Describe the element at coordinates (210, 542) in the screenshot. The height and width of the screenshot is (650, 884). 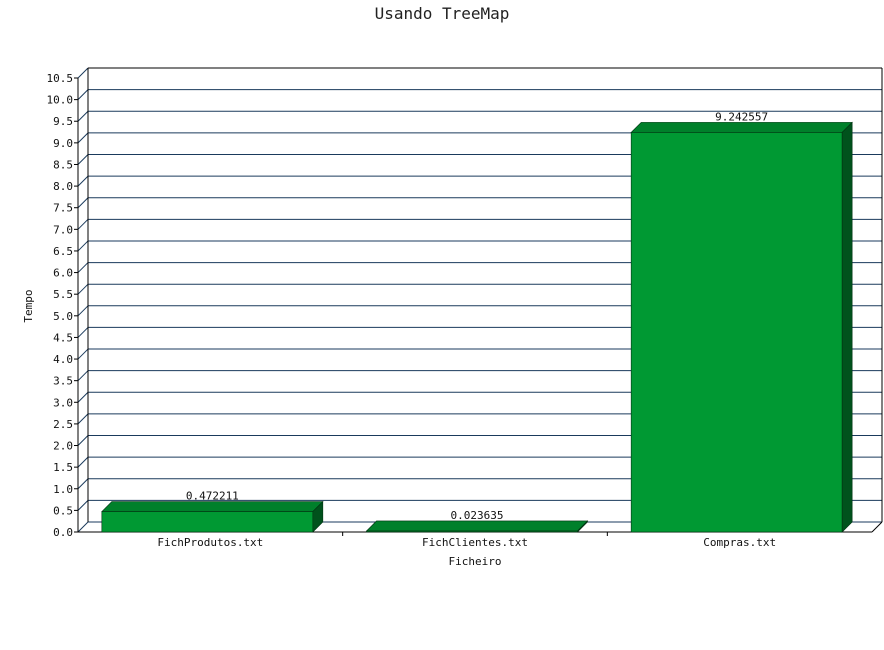
I see `x-tick-label: FichProdutos.txt` at that location.